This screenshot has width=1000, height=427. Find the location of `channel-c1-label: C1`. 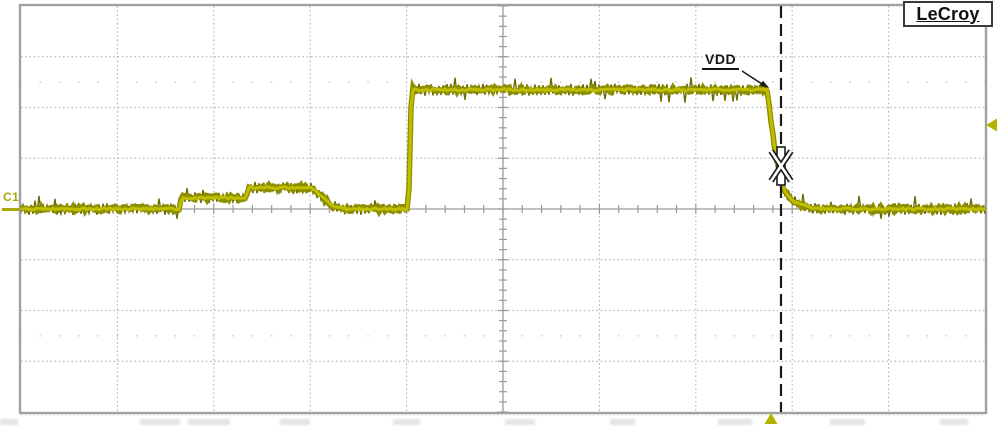

channel-c1-label: C1 is located at coordinates (11, 197).